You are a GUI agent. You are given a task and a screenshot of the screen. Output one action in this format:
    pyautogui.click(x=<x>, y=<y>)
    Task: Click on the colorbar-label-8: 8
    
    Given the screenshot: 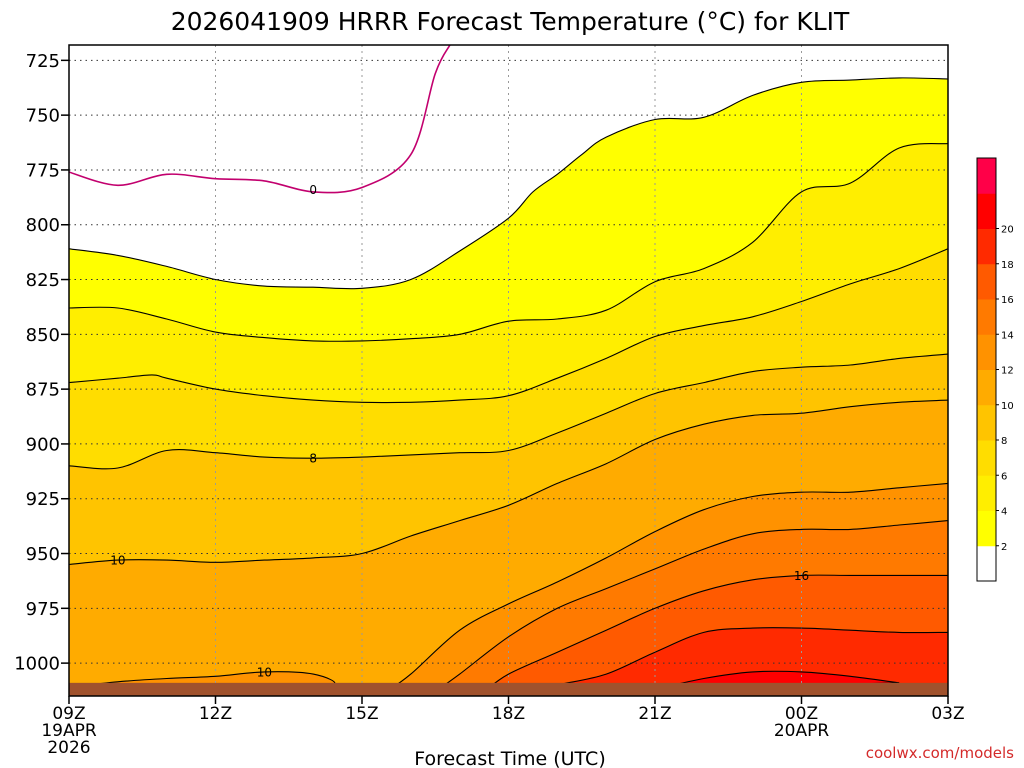 What is the action you would take?
    pyautogui.click(x=1004, y=441)
    